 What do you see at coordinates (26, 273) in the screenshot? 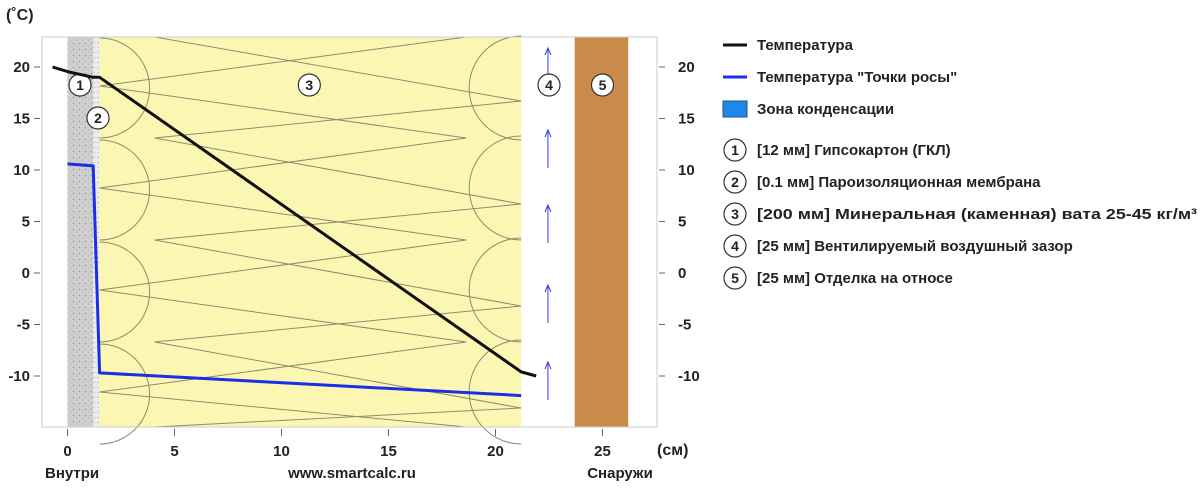
I see `y-tick-label-left: 0` at bounding box center [26, 273].